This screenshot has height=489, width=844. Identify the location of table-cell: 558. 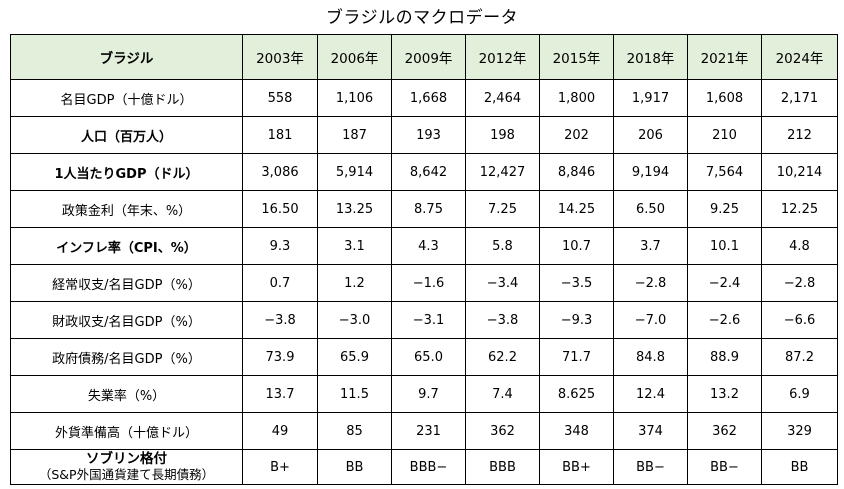
(280, 98).